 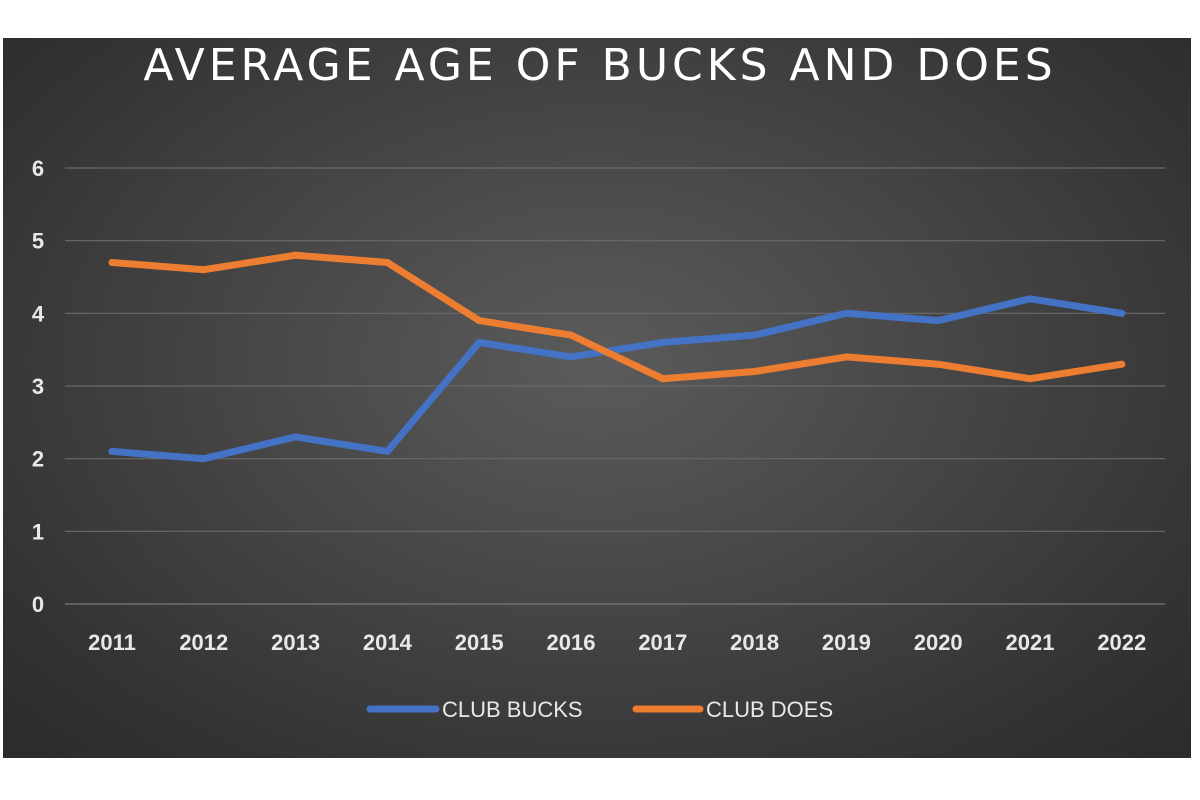 I want to click on x-tick-label: 2015, so click(x=479, y=642).